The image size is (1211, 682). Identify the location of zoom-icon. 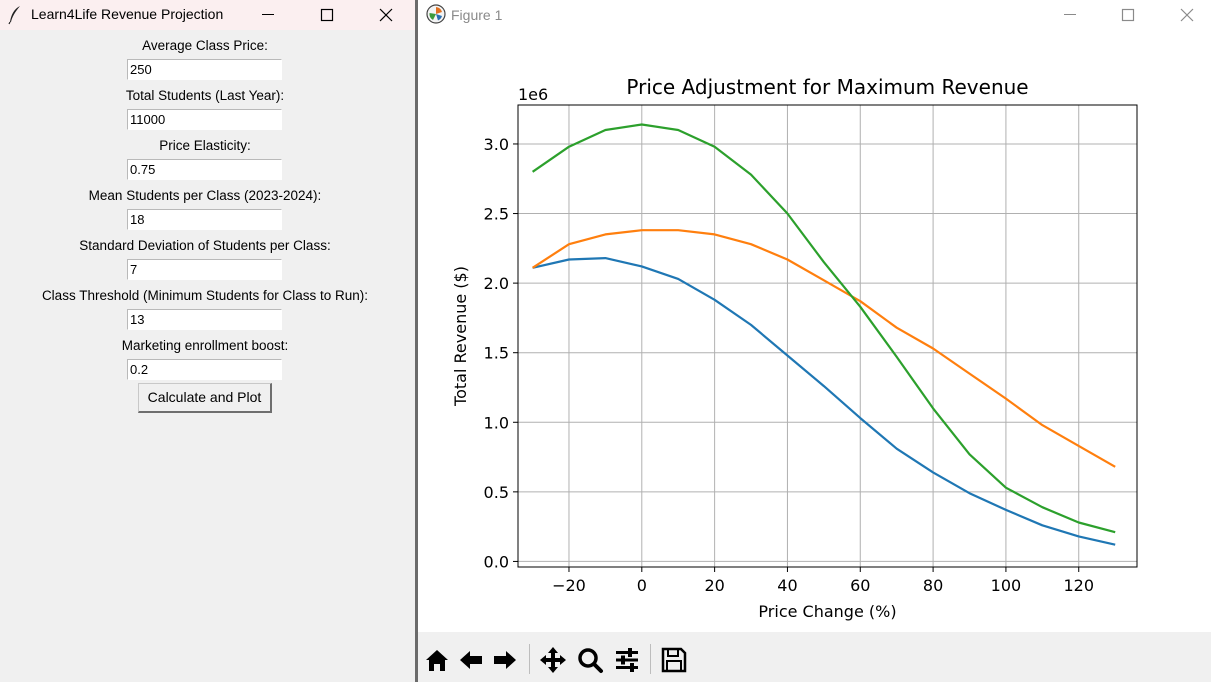
(590, 660).